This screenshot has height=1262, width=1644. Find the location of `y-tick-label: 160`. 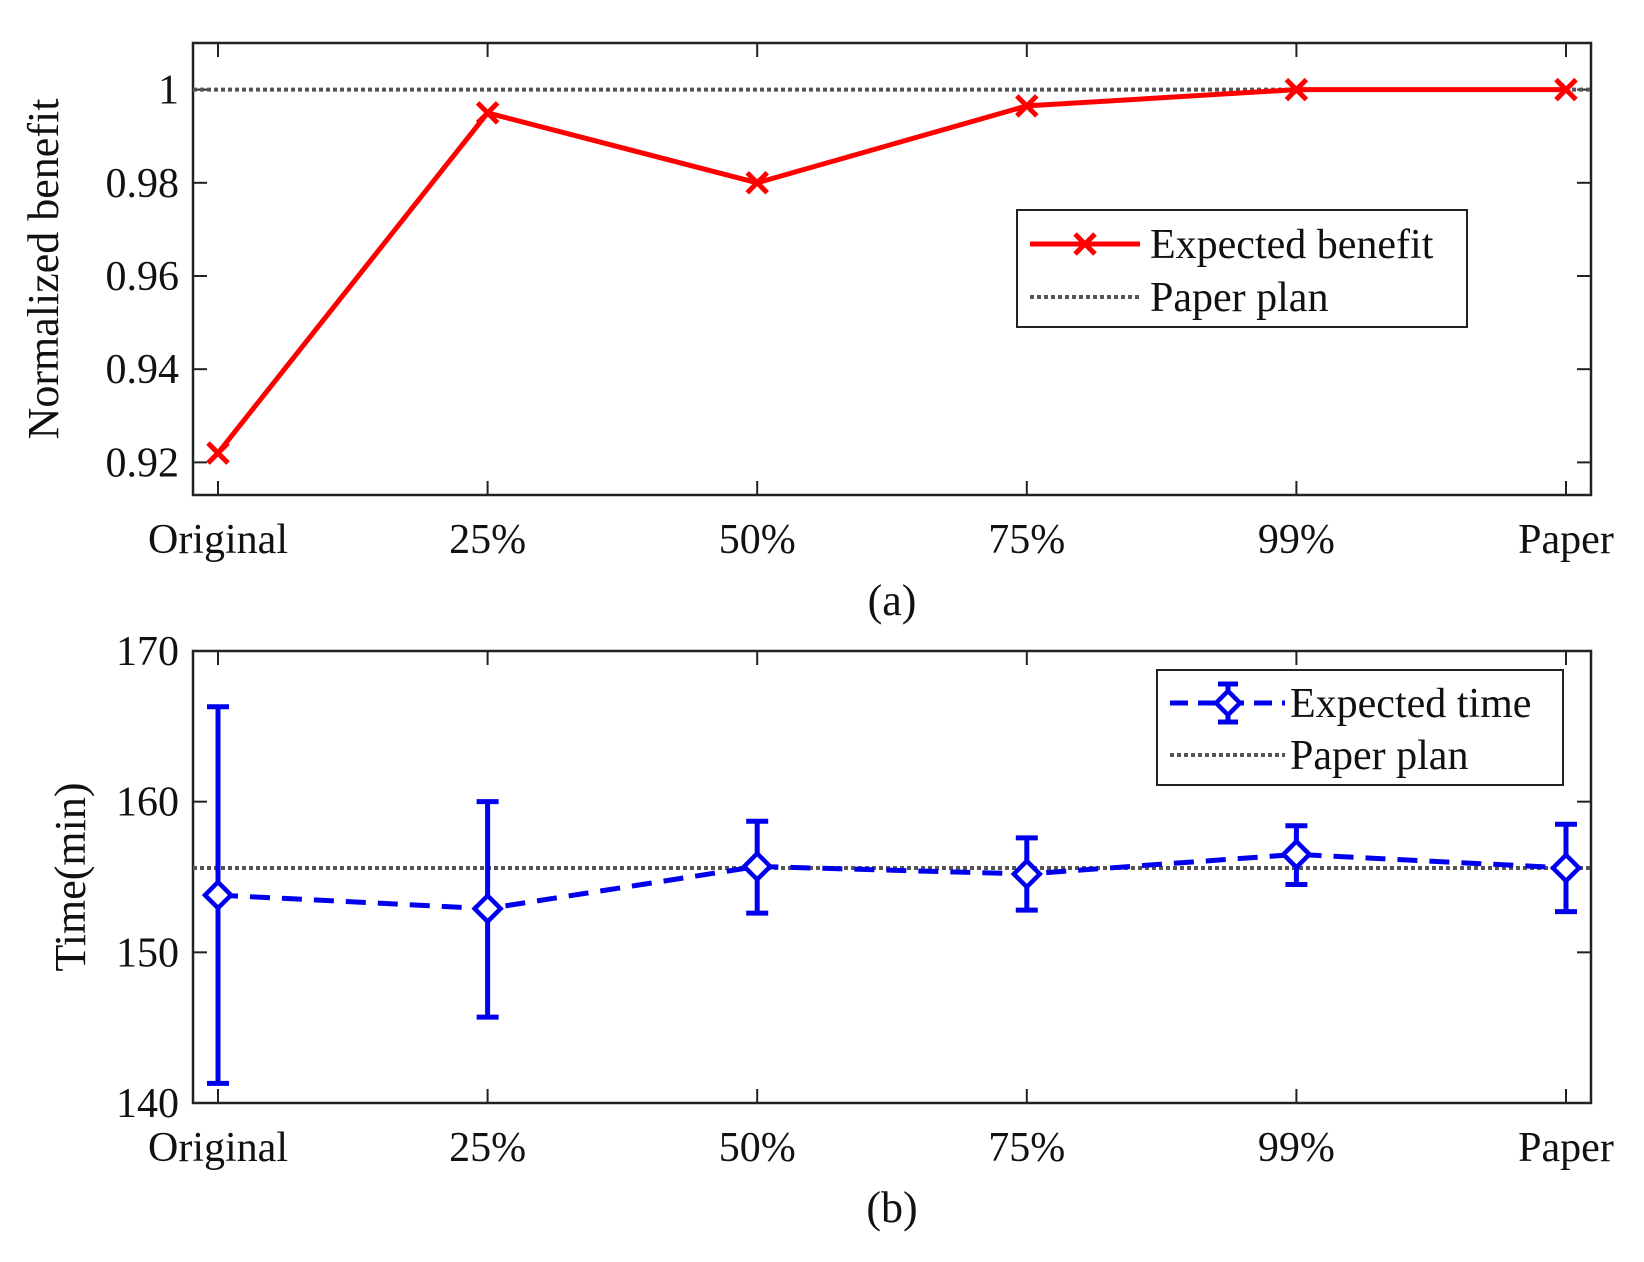

y-tick-label: 160 is located at coordinates (147, 803).